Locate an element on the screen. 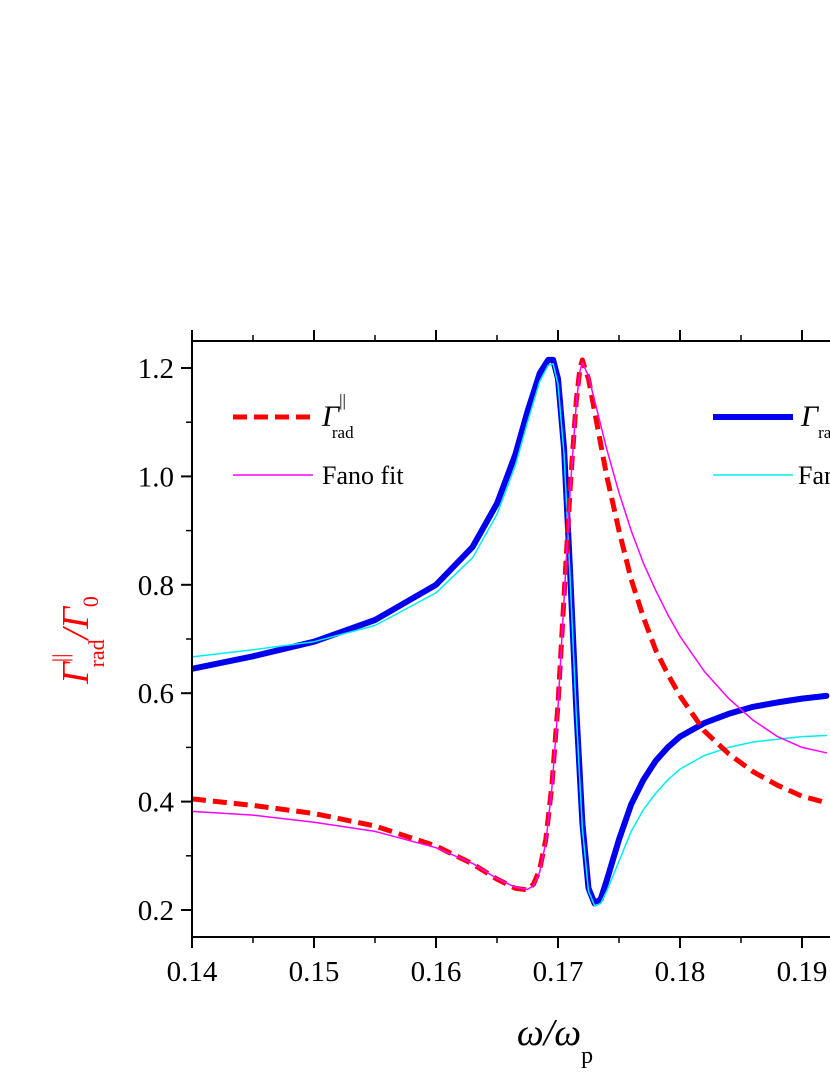 This screenshot has width=830, height=1075. y-tick-label: 0.2 is located at coordinates (156, 911).